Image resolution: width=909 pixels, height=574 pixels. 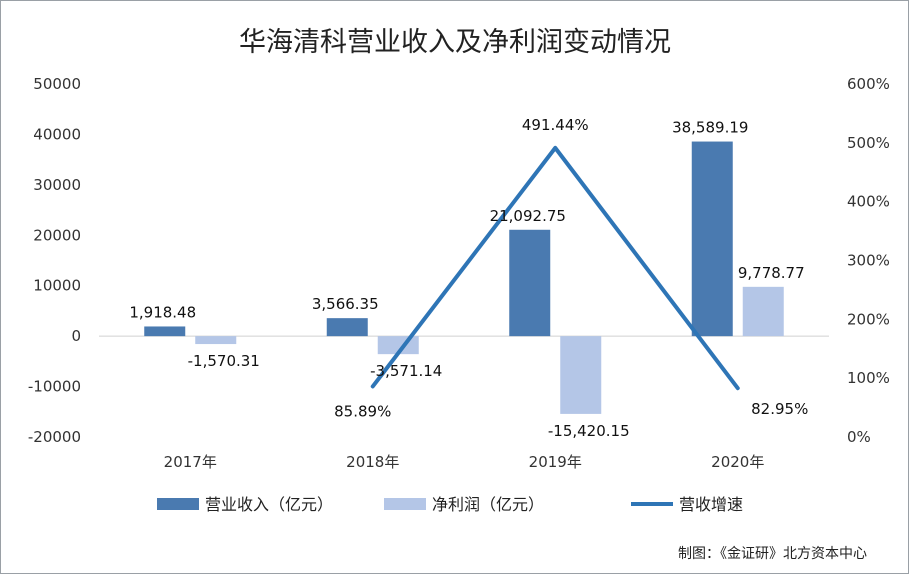 What do you see at coordinates (455, 42) in the screenshot?
I see `chart-title: 华海清科营业收入及净利润变动情况` at bounding box center [455, 42].